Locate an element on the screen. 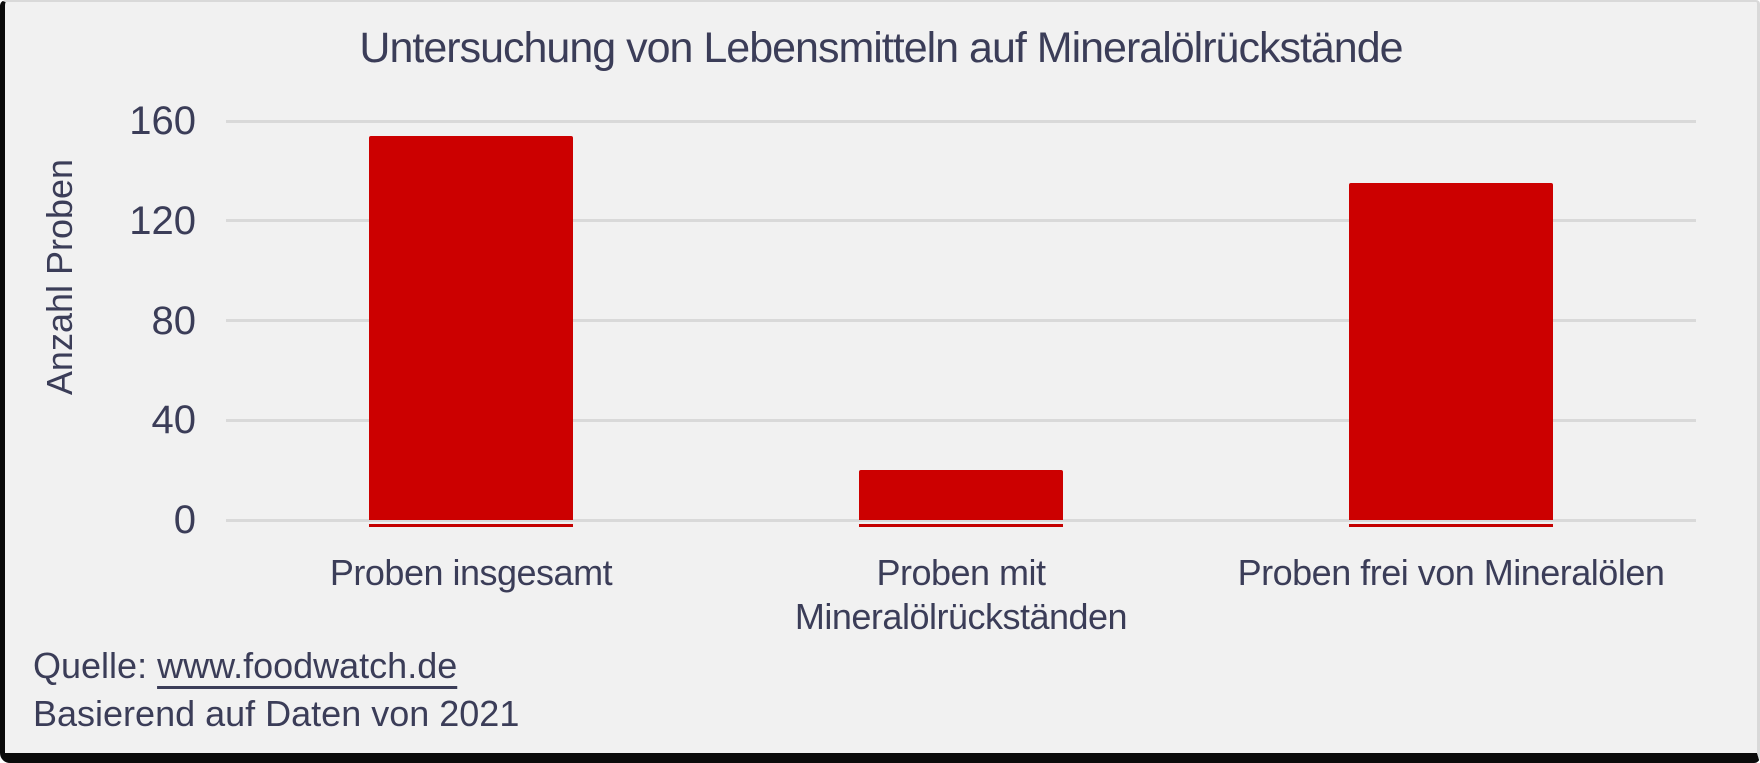 The height and width of the screenshot is (763, 1760). y-tick-label-160: 160 is located at coordinates (162, 121).